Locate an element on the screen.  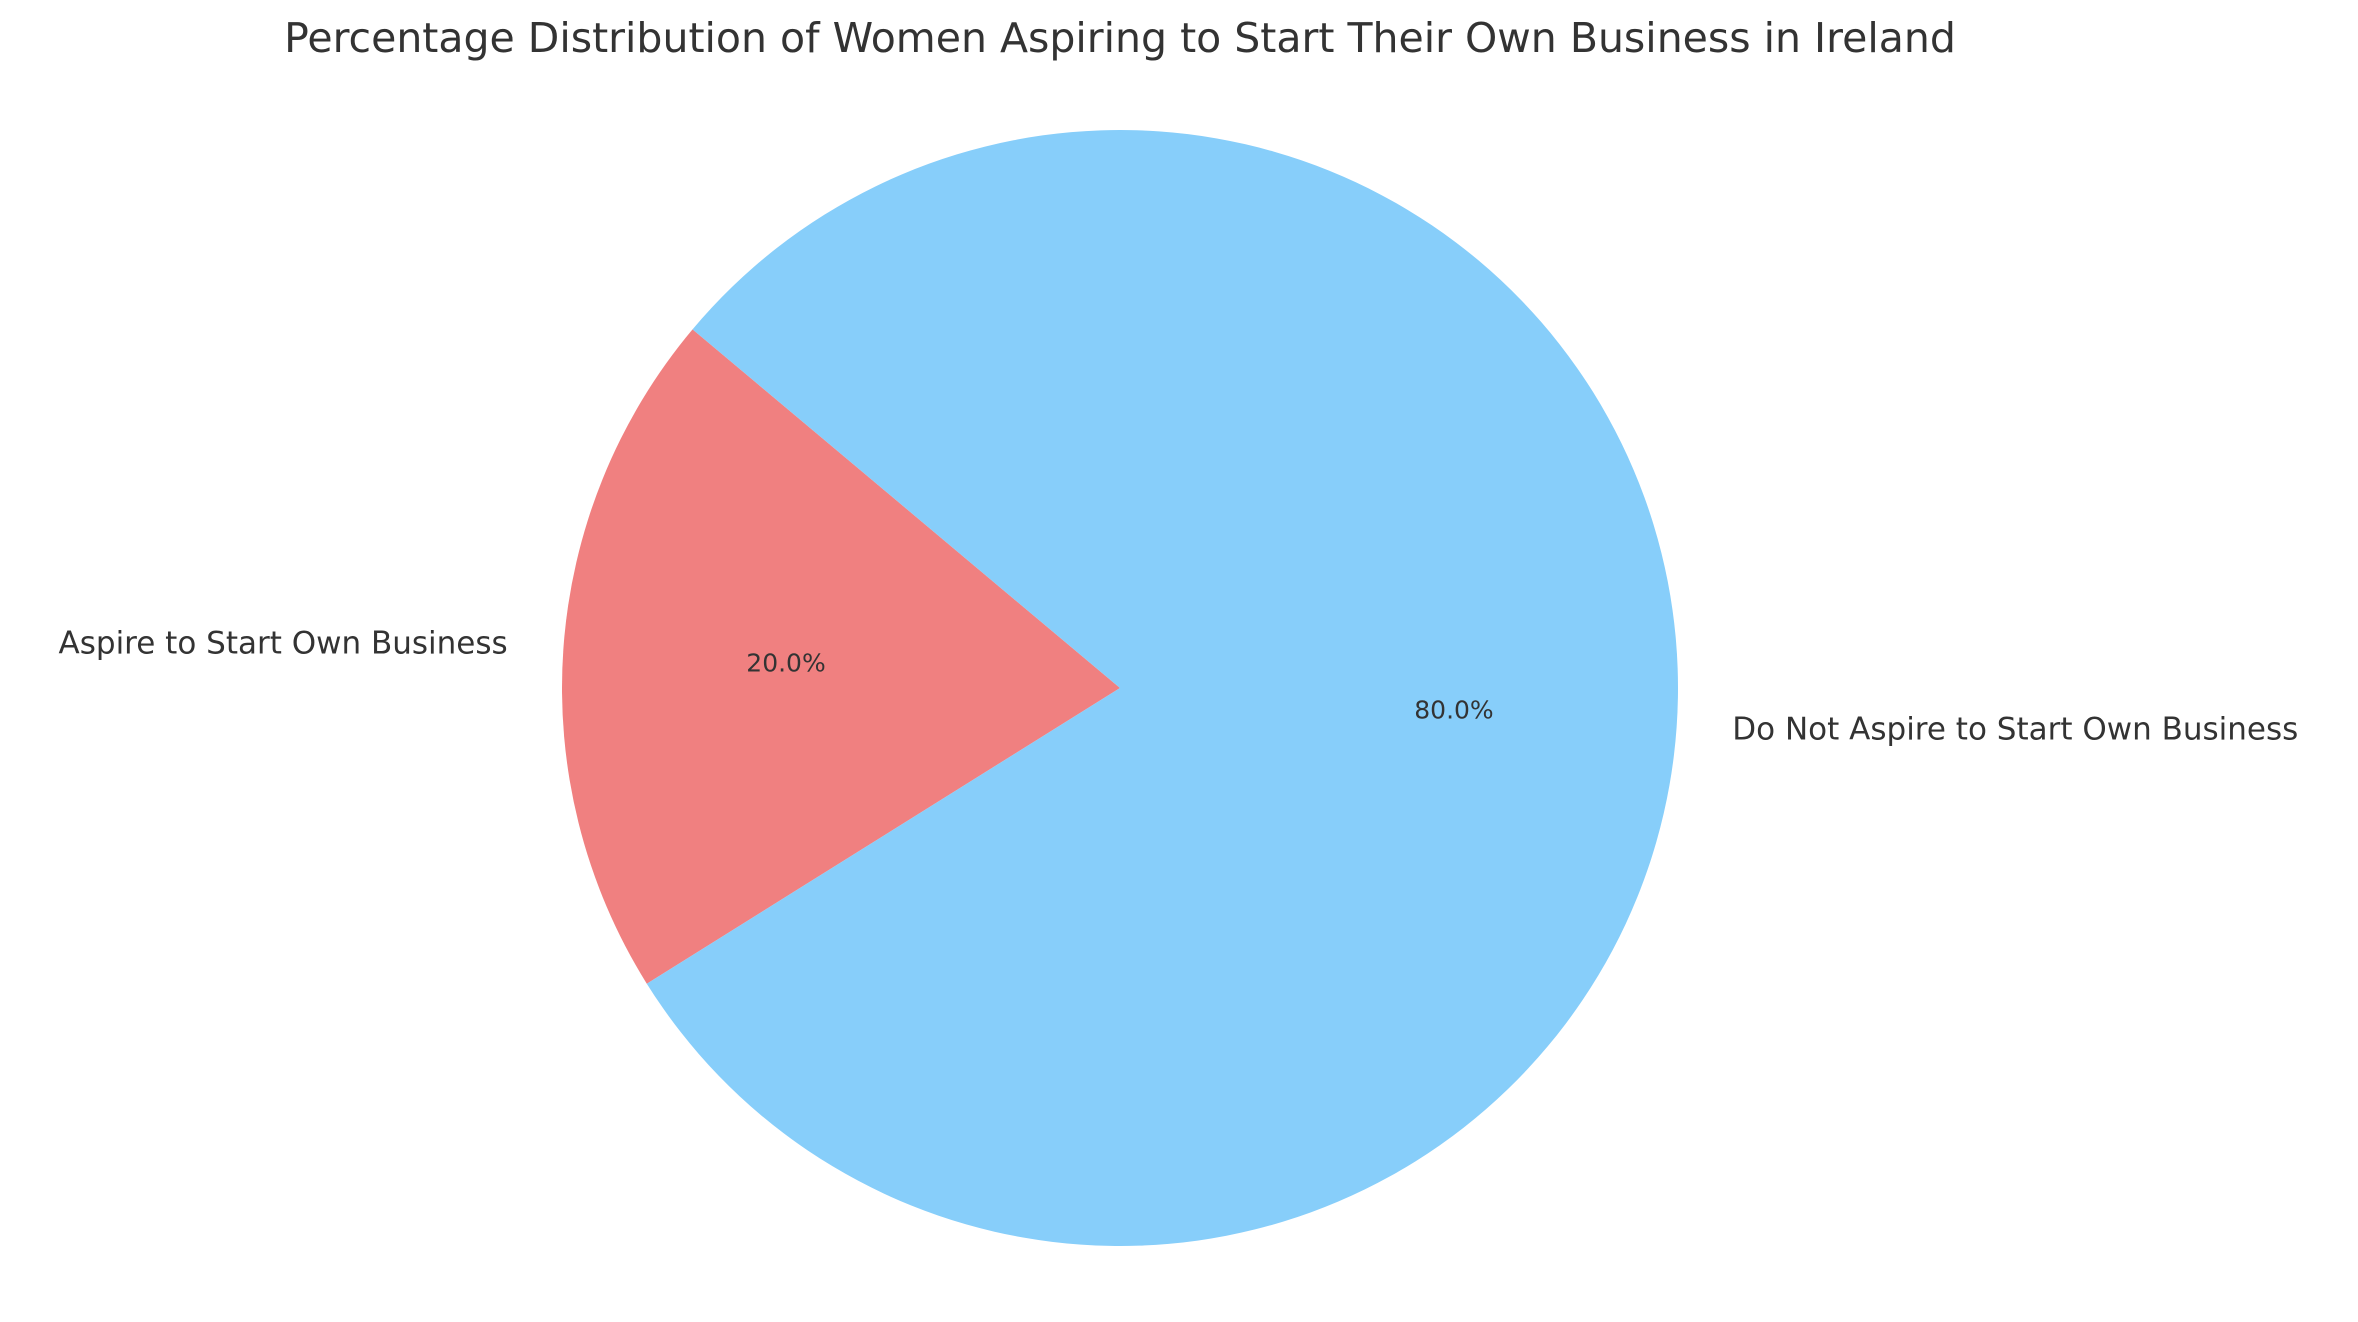
pie-slice-aspire-to-start-own-business is located at coordinates (841, 656).